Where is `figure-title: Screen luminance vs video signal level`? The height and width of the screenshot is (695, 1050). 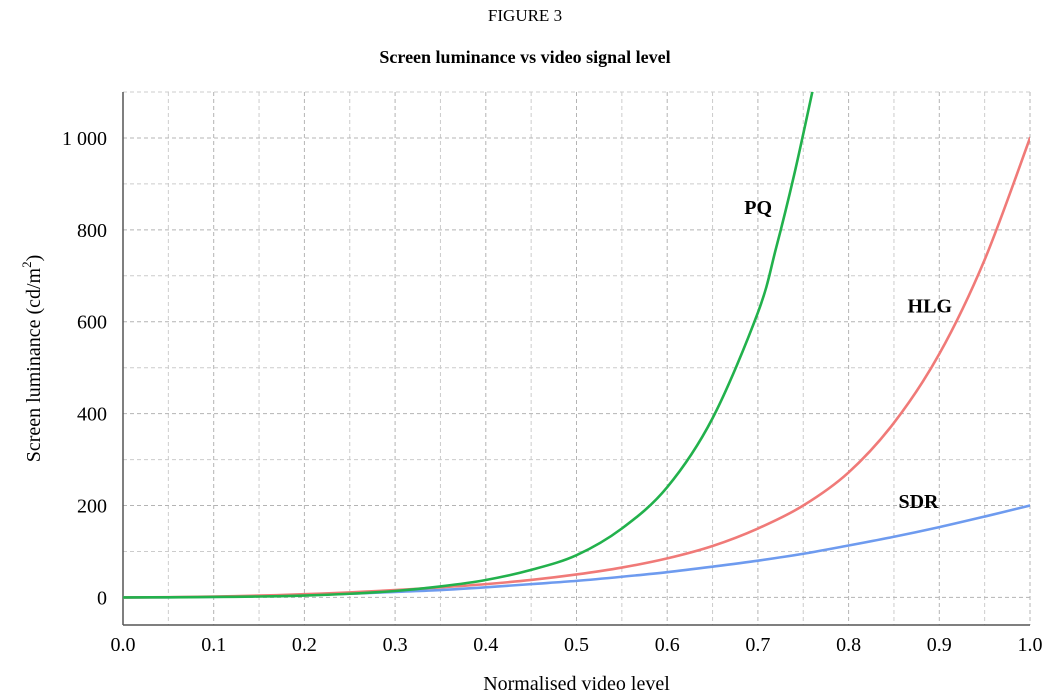
figure-title: Screen luminance vs video signal level is located at coordinates (525, 57).